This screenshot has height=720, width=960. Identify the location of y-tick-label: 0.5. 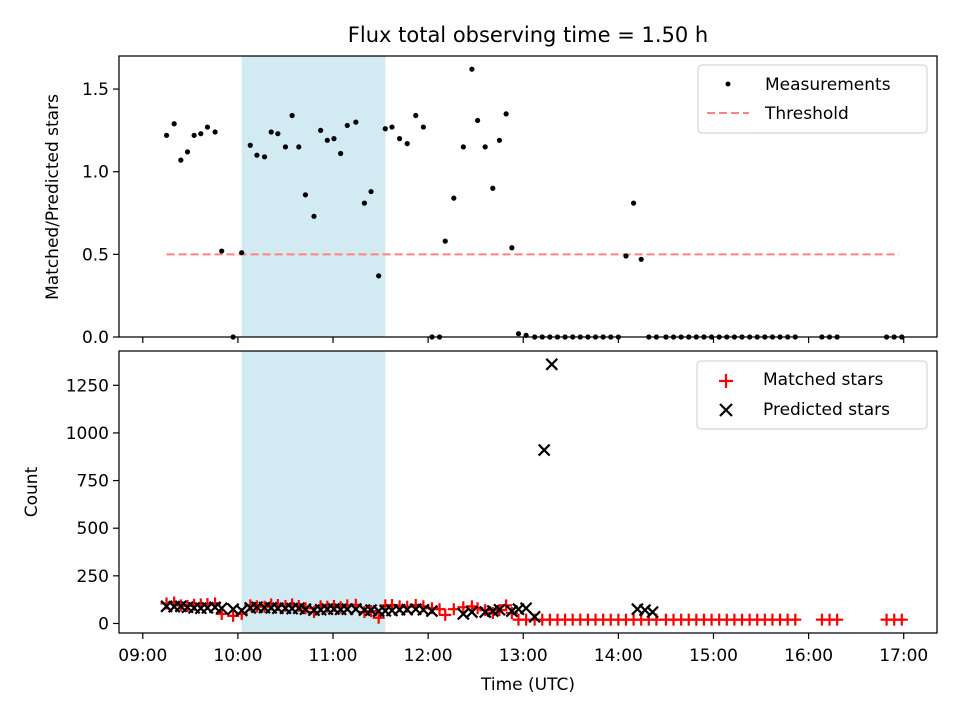
(95, 255).